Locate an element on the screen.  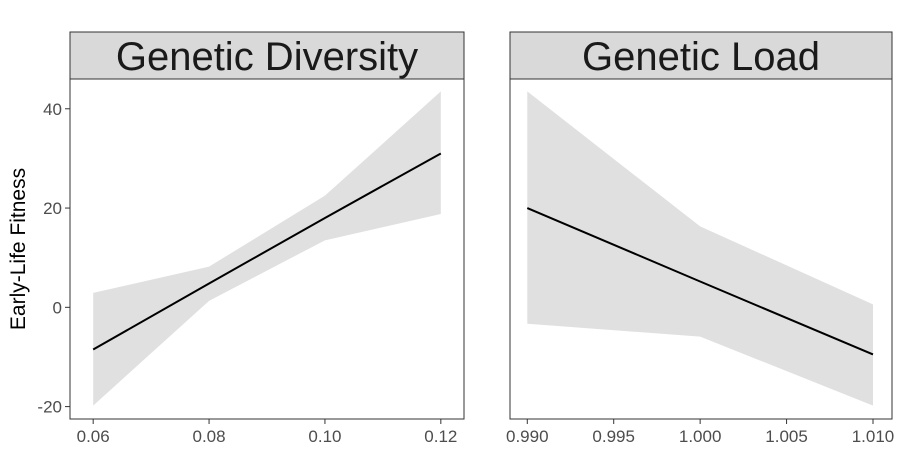
x-tick-label: 0.06 is located at coordinates (93, 436).